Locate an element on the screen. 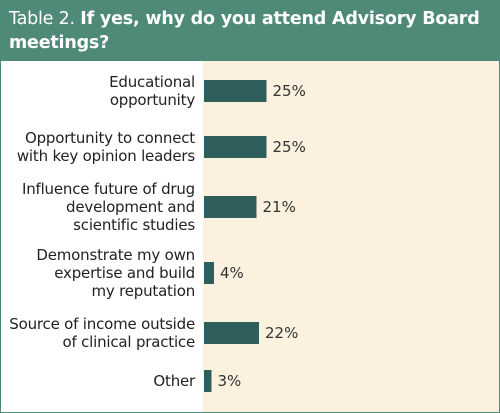 The height and width of the screenshot is (413, 500). category-label-1: Educational opportunity is located at coordinates (98, 91).